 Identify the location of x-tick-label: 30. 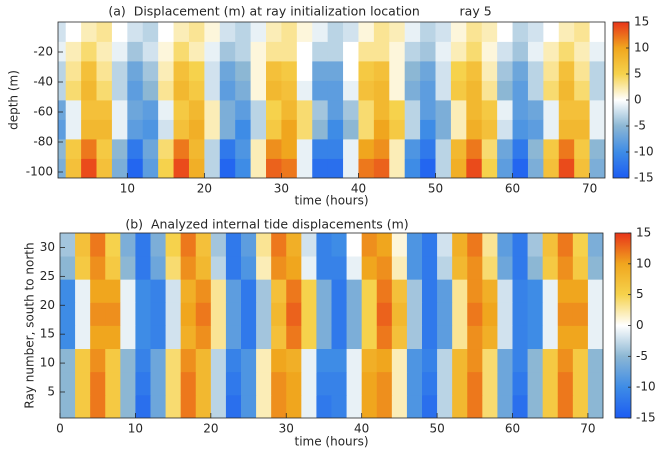
(286, 429).